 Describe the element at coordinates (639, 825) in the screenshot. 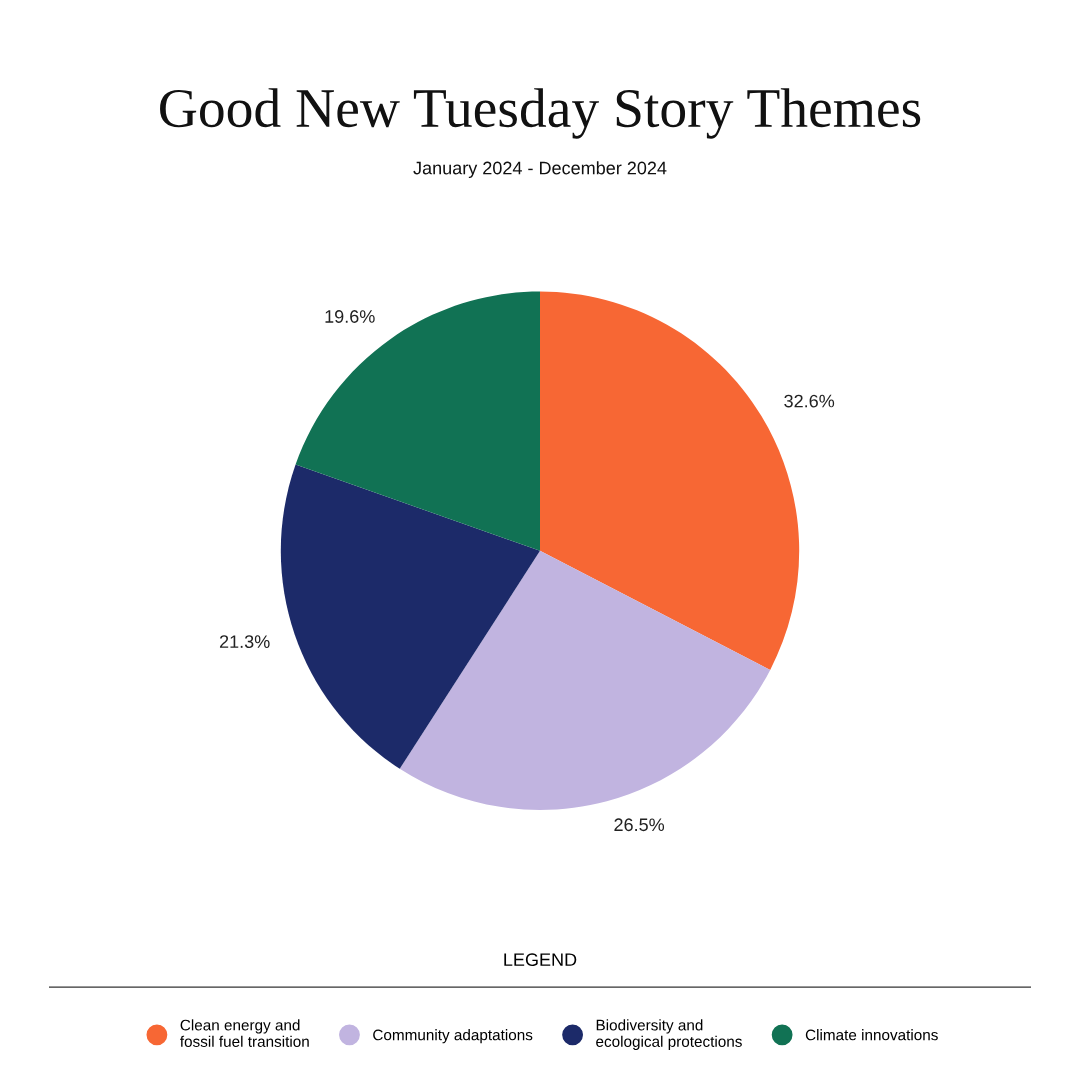

I see `data-label: 26.5%` at that location.